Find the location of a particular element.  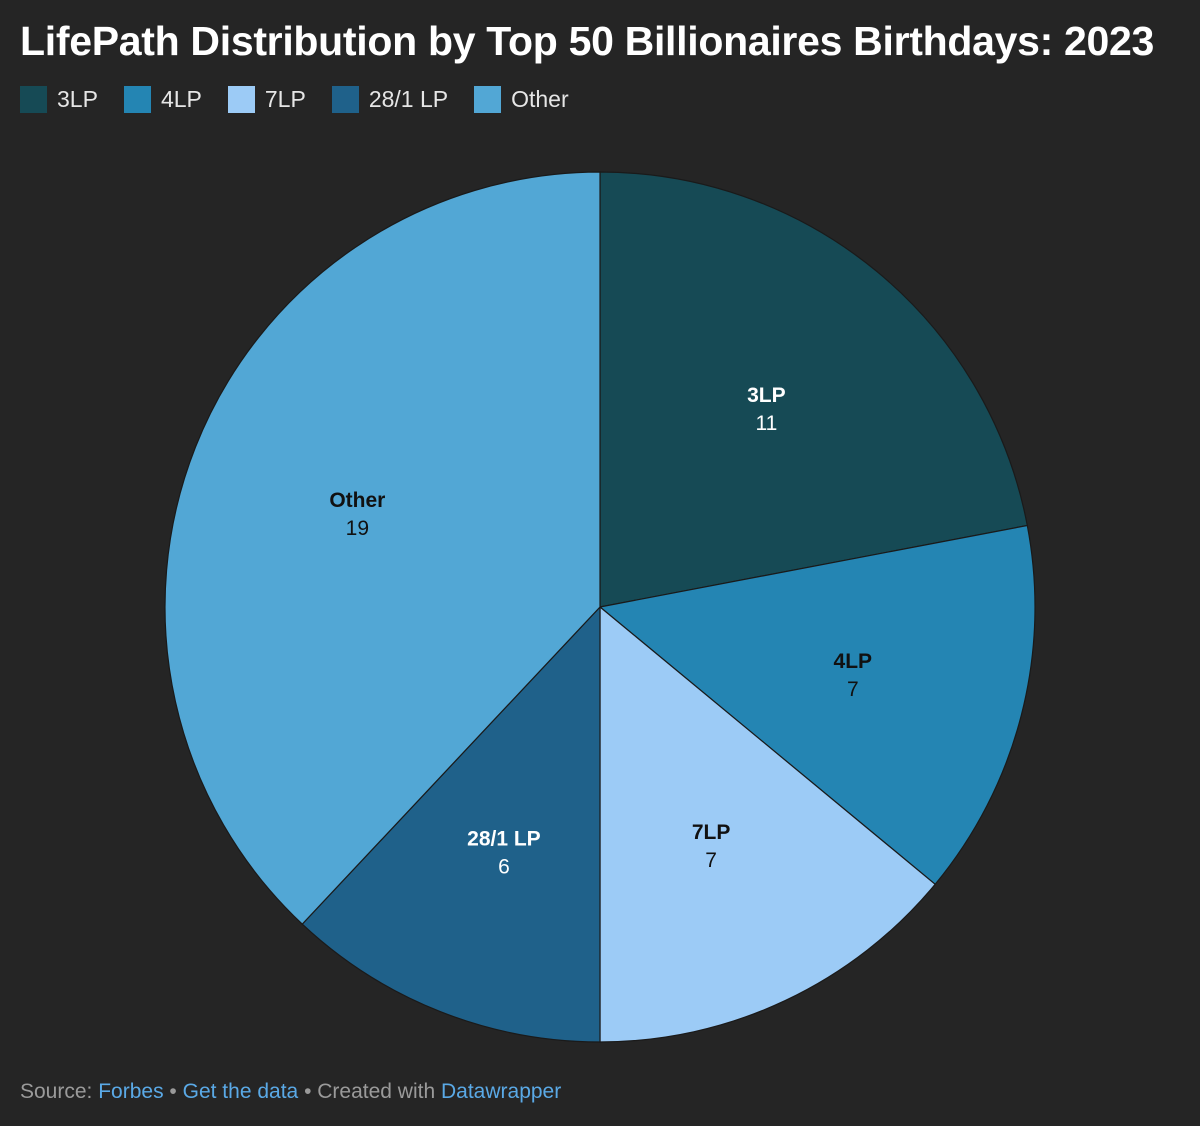

legend-item-4lp: 4LP is located at coordinates (162, 99).